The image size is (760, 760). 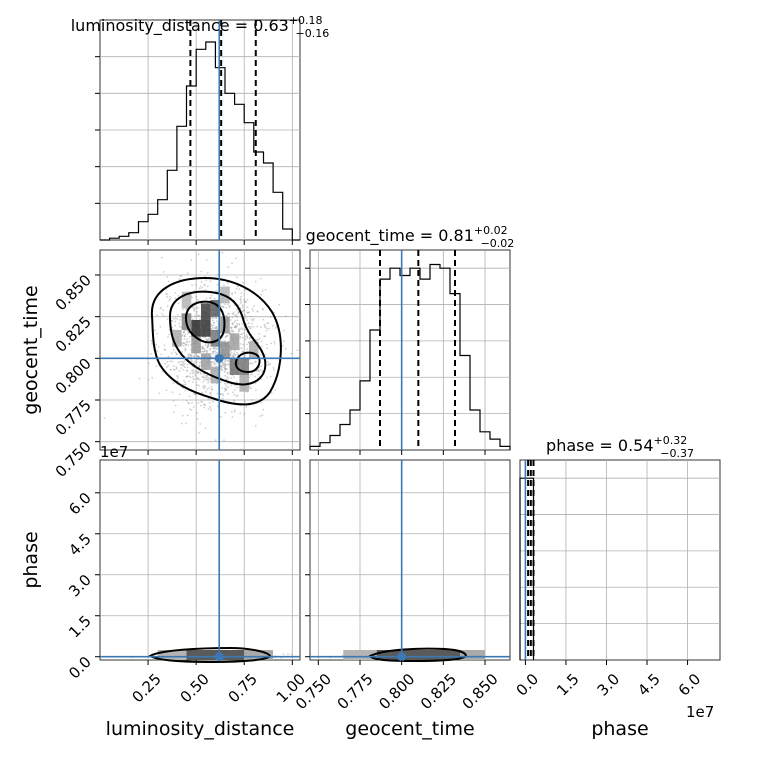 I want to click on truth-point-gt-ld, so click(x=219, y=358).